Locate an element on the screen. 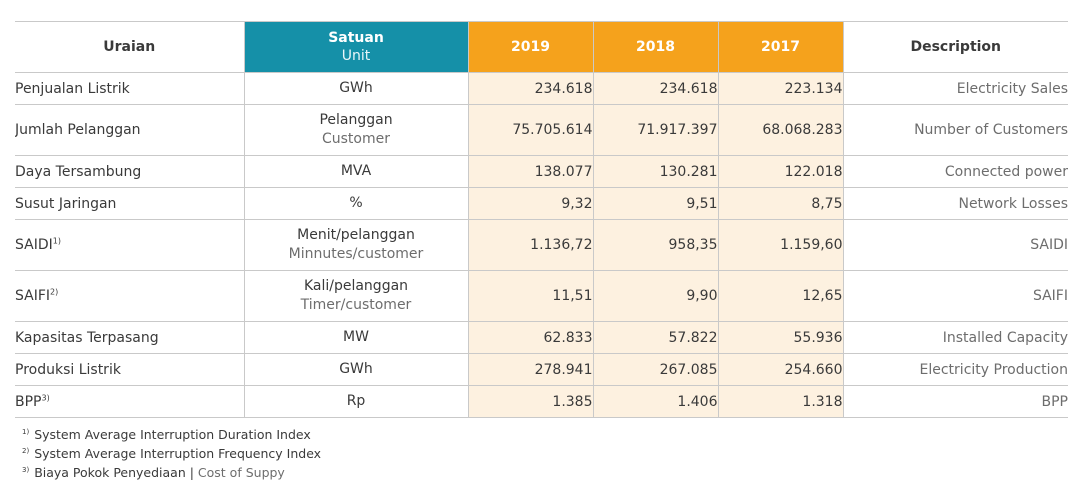 The image size is (1080, 486). row-uraian-label: BPP is located at coordinates (28, 401).